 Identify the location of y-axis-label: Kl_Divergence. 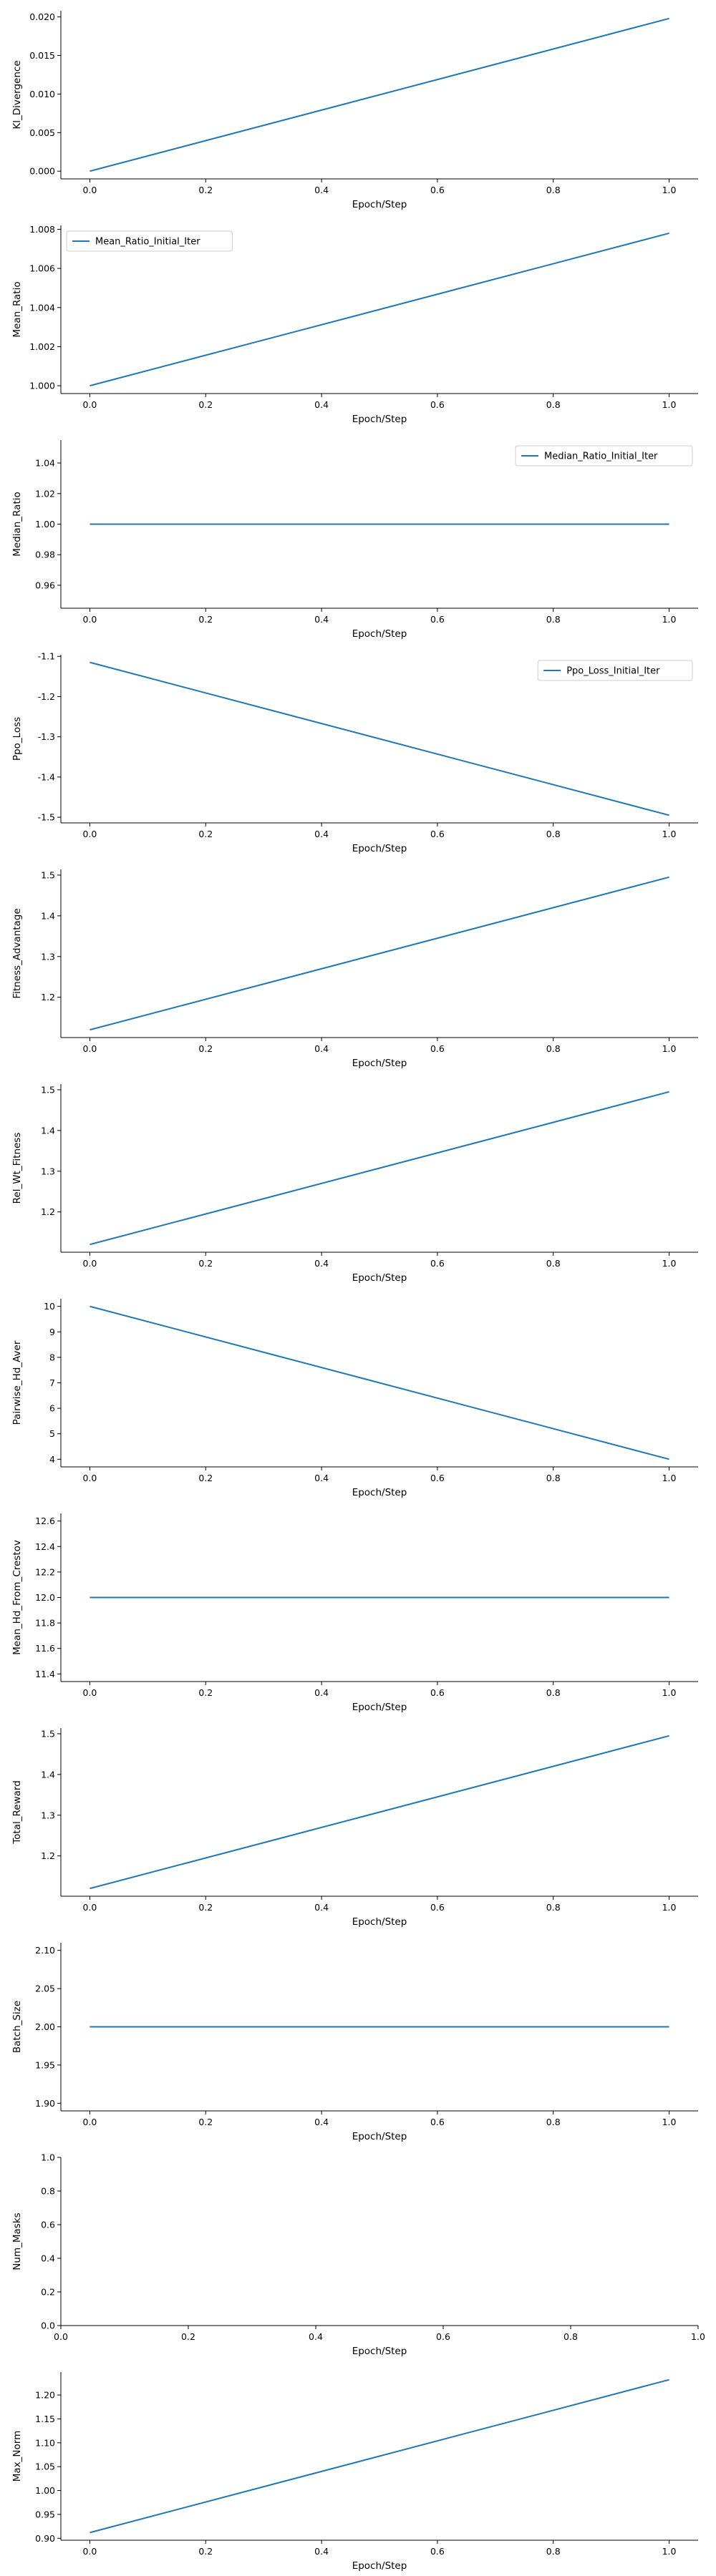
(17, 94).